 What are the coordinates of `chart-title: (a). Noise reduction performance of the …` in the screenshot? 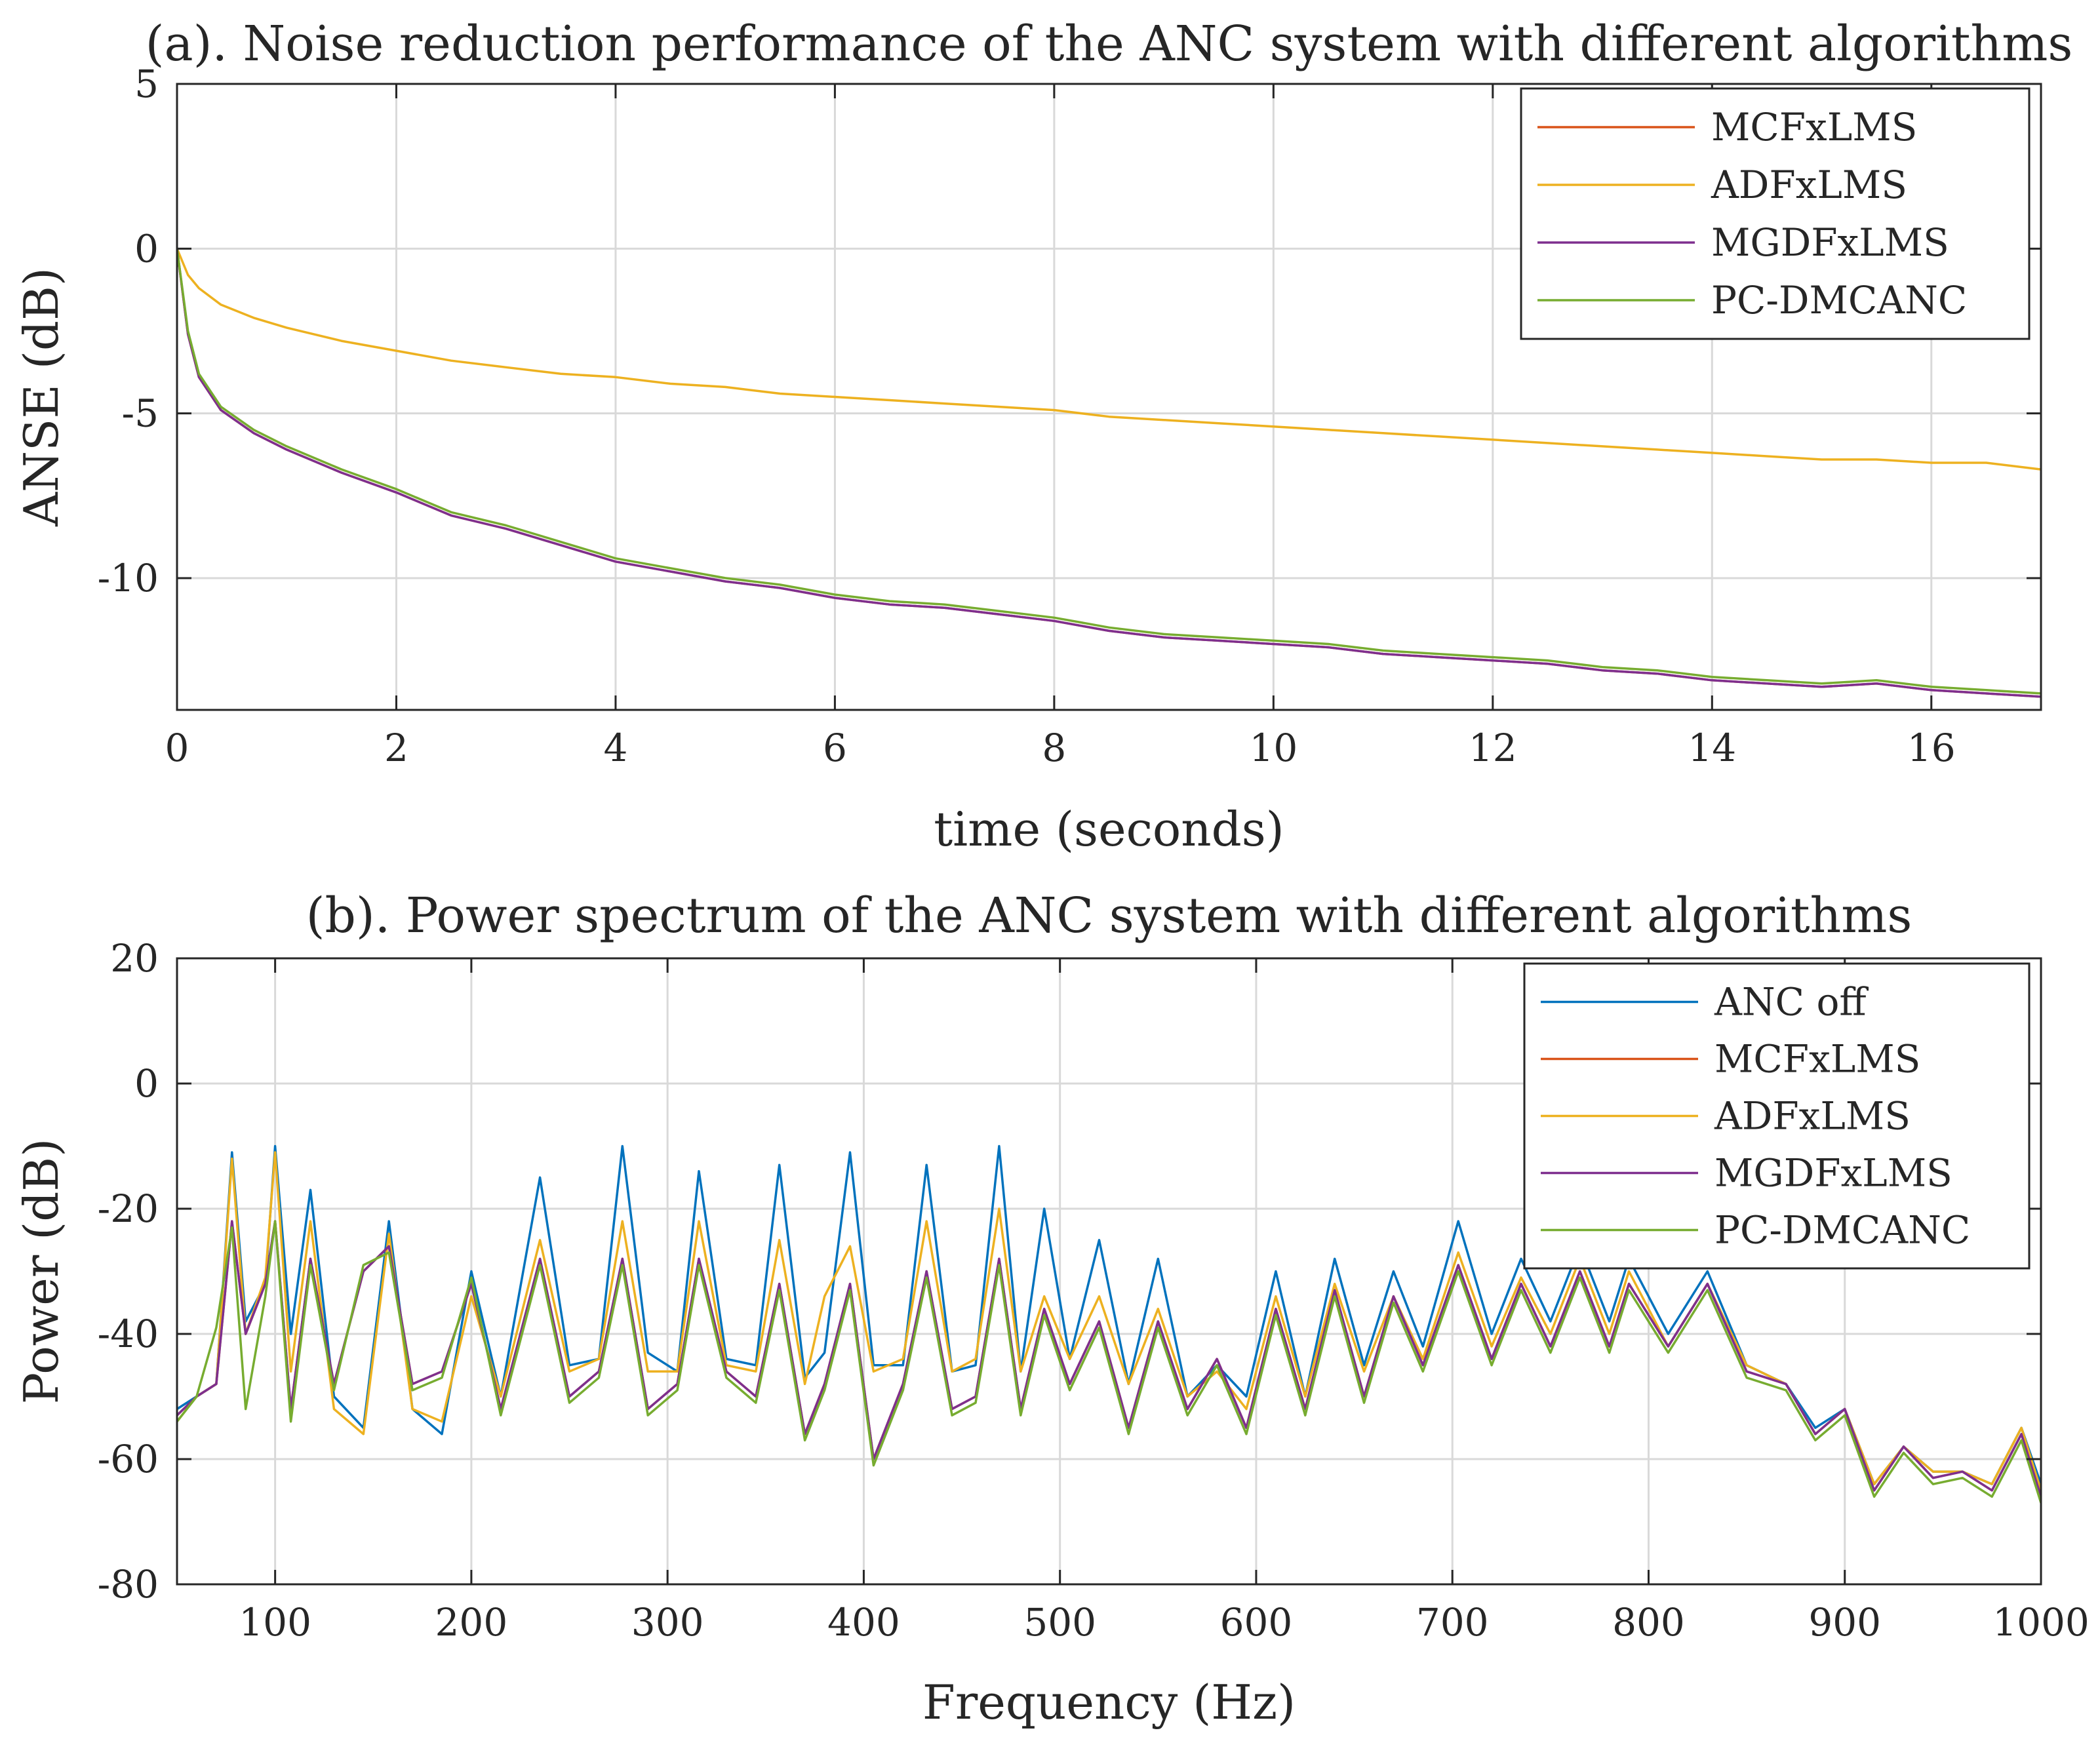 It's located at (1109, 44).